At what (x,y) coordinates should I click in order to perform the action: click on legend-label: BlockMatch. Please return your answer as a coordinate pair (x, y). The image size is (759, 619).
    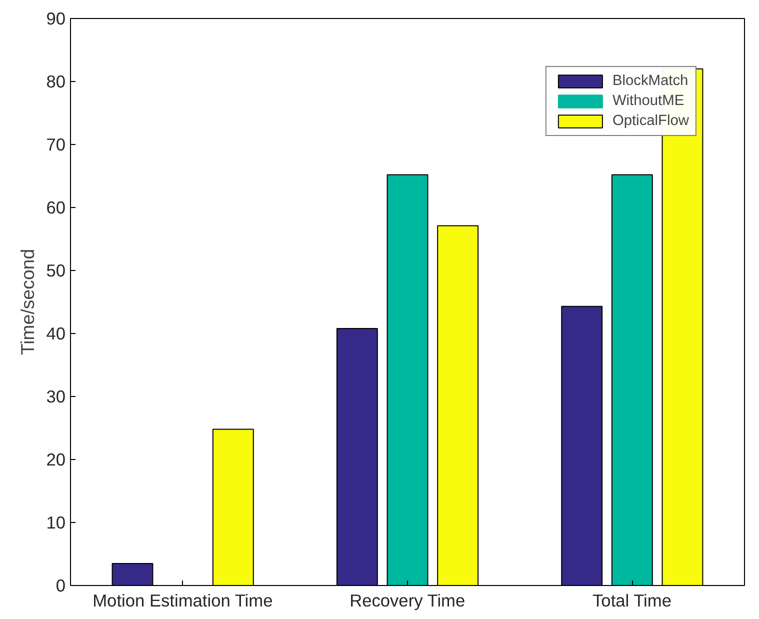
    Looking at the image, I should click on (650, 81).